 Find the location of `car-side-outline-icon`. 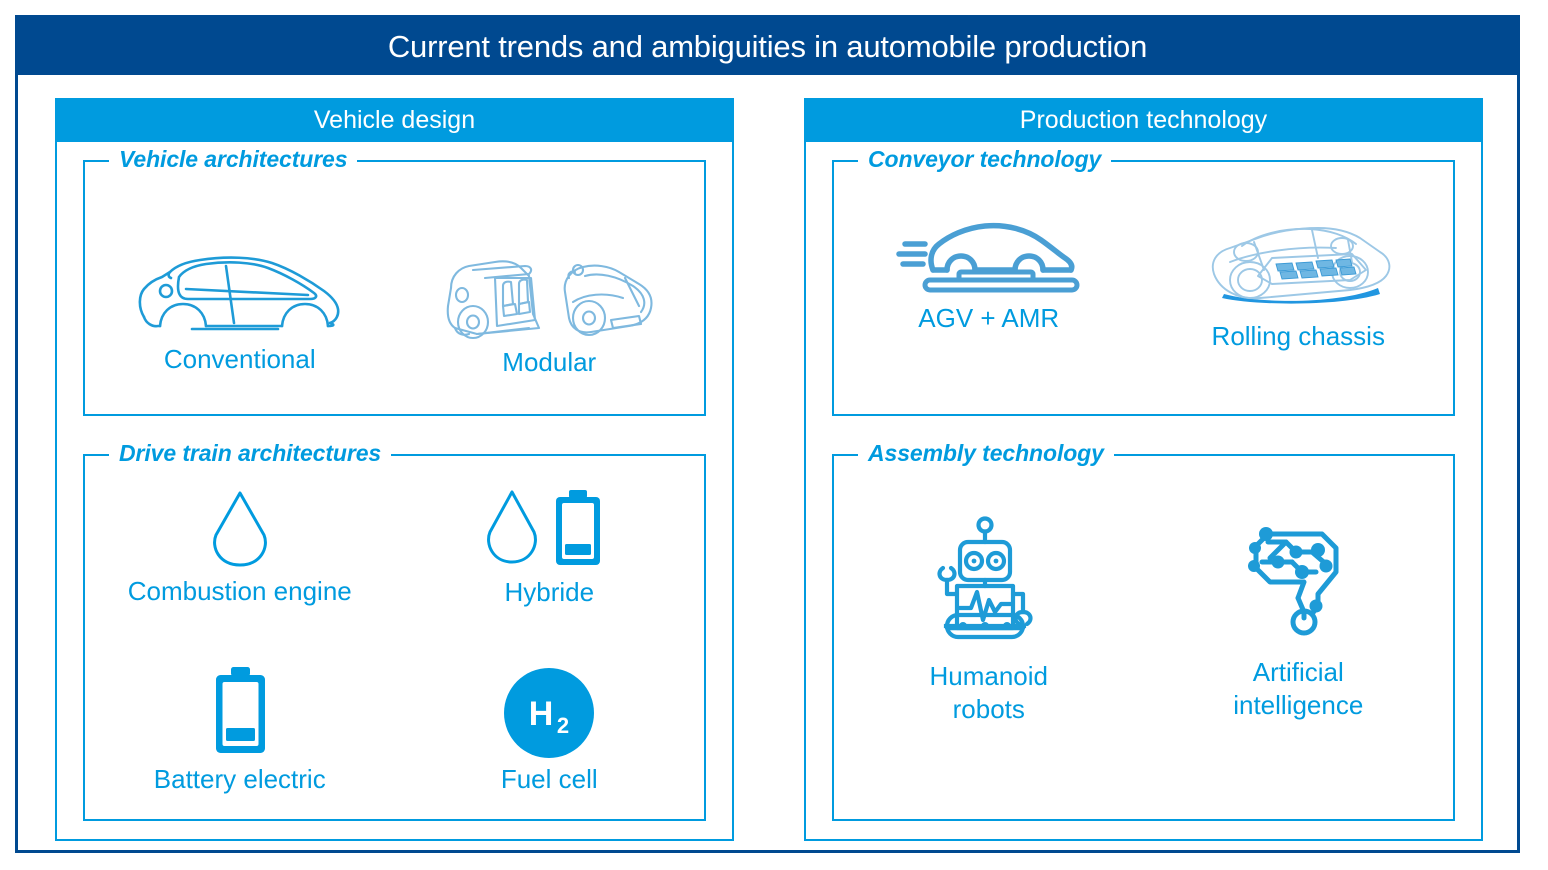

car-side-outline-icon is located at coordinates (240, 294).